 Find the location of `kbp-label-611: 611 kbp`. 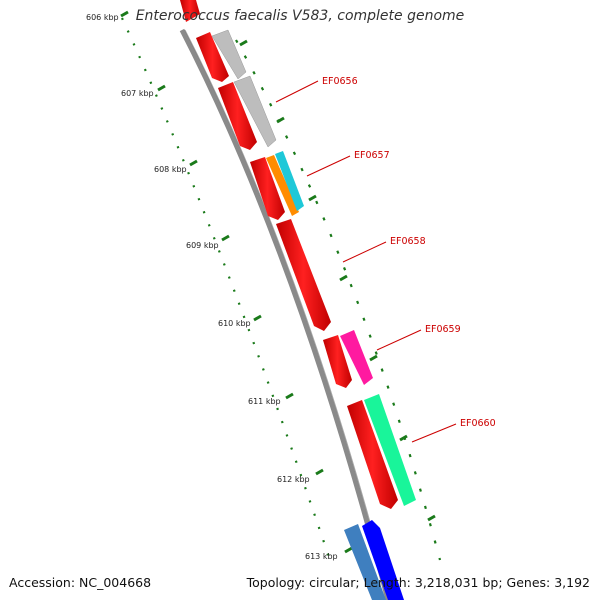

kbp-label-611: 611 kbp is located at coordinates (264, 401).